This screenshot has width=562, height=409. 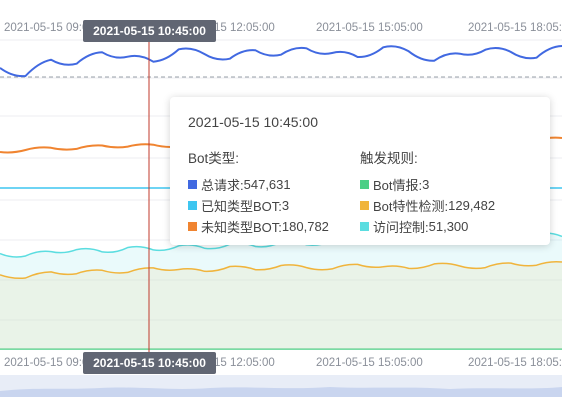 What do you see at coordinates (241, 227) in the screenshot?
I see `tooltip-item-label: 未知类型BOT:` at bounding box center [241, 227].